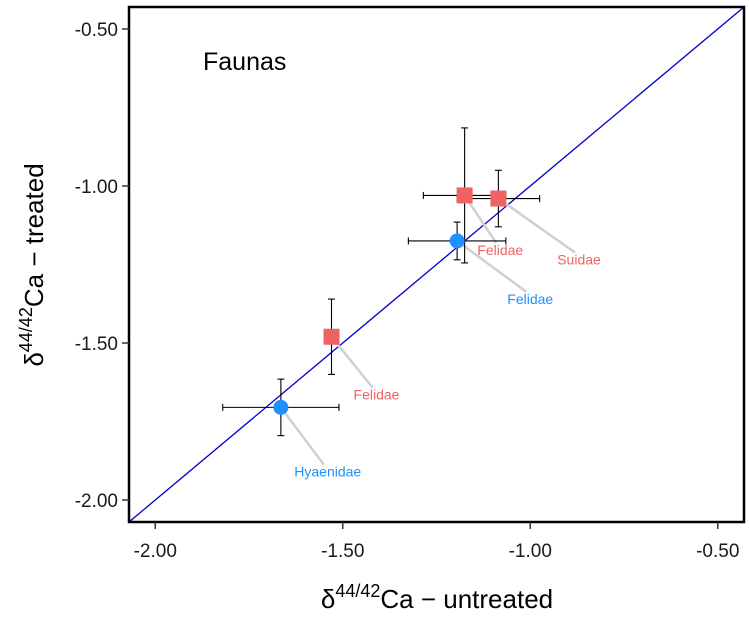 The width and height of the screenshot is (749, 622). I want to click on y-axis-ticks: -2.00 -1.50 -1.00 -0.50, so click(102, 266).